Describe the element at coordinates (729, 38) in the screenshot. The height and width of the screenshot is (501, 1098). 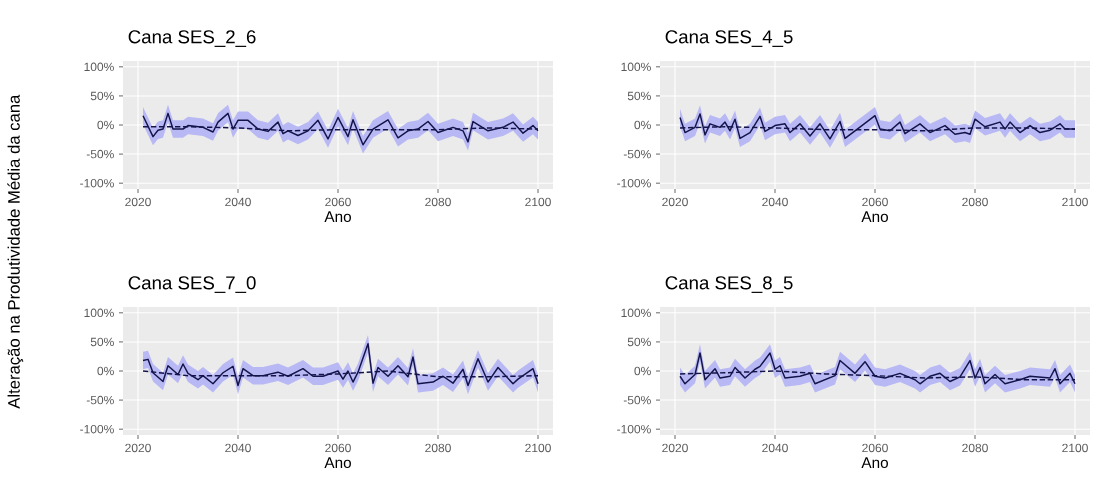
I see `chart-title: Cana SES_4_5` at that location.